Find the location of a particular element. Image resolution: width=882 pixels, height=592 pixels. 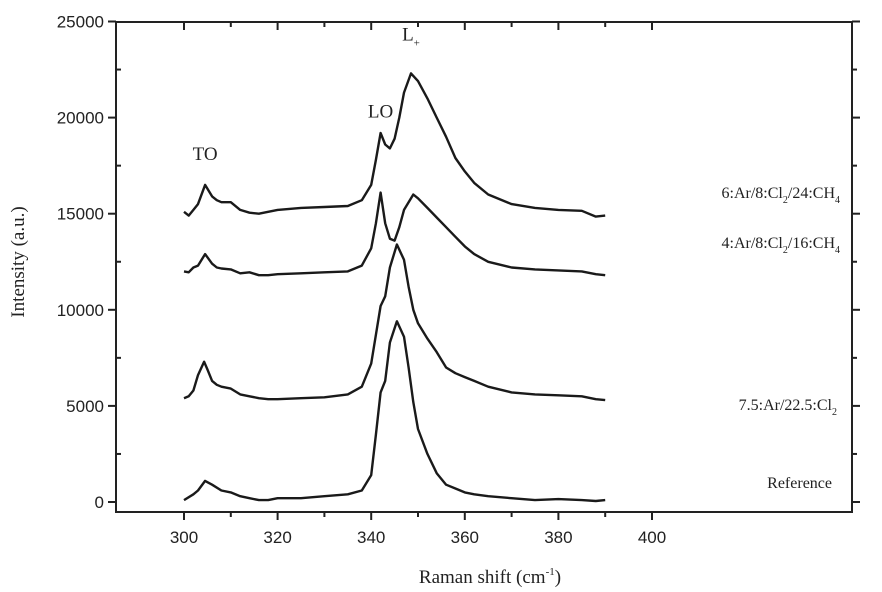

x-tick-label: 340 is located at coordinates (371, 537).